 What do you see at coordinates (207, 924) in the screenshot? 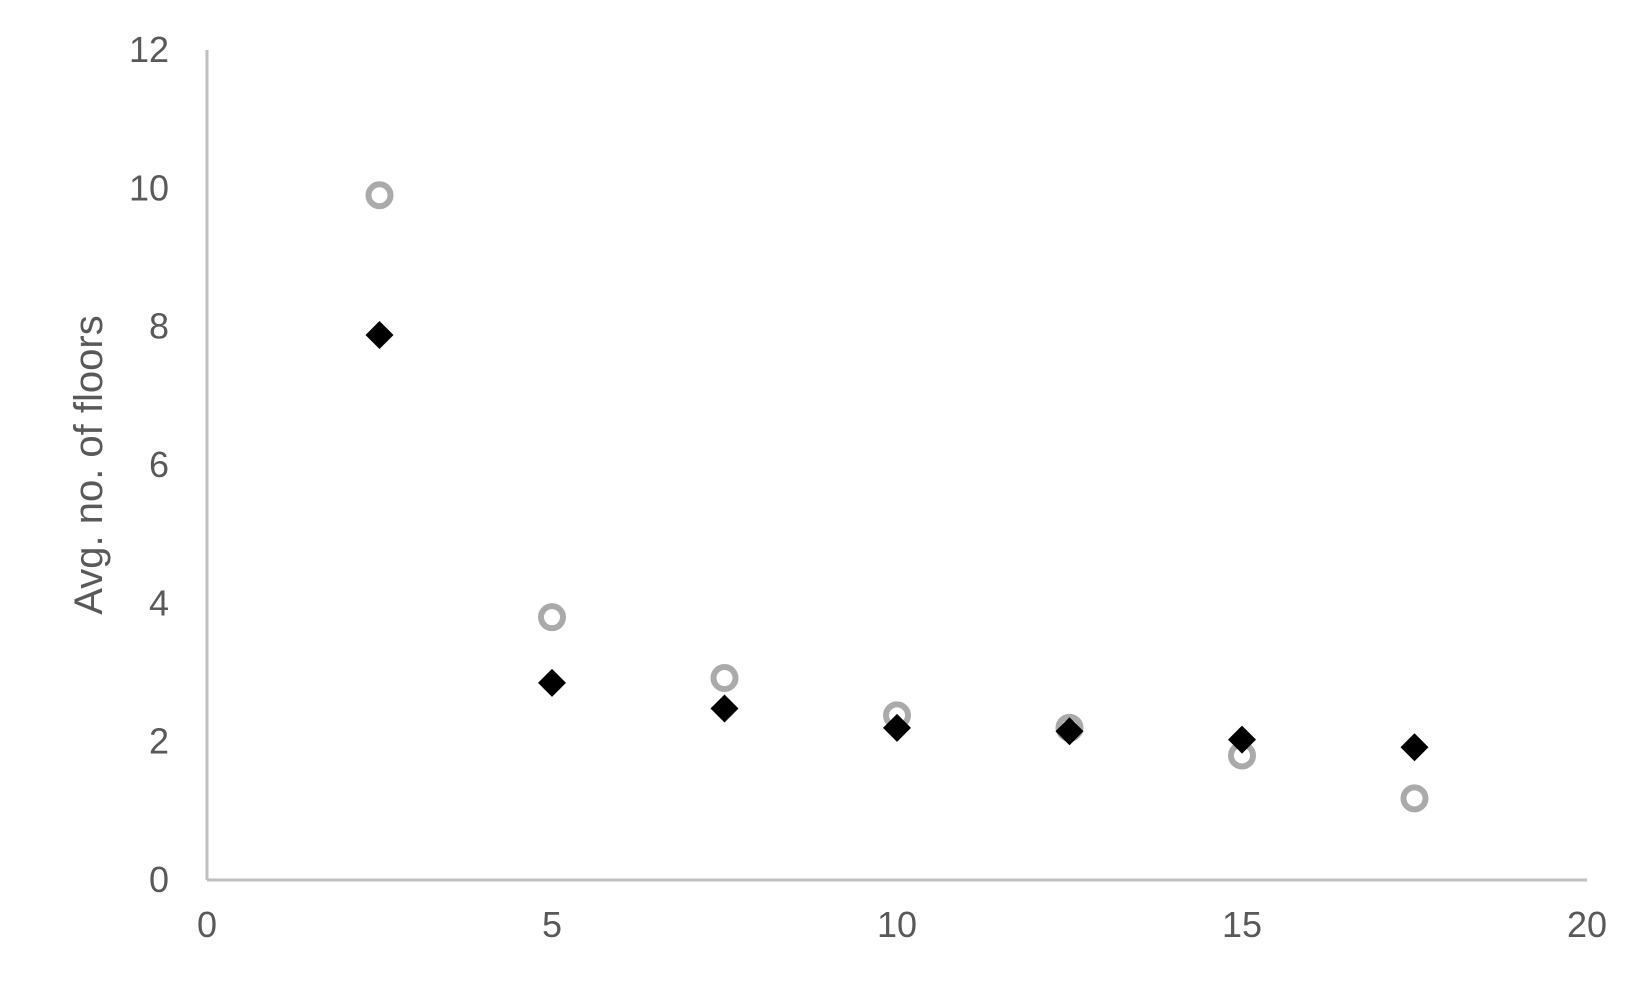
I see `x-tick-label: 0` at bounding box center [207, 924].